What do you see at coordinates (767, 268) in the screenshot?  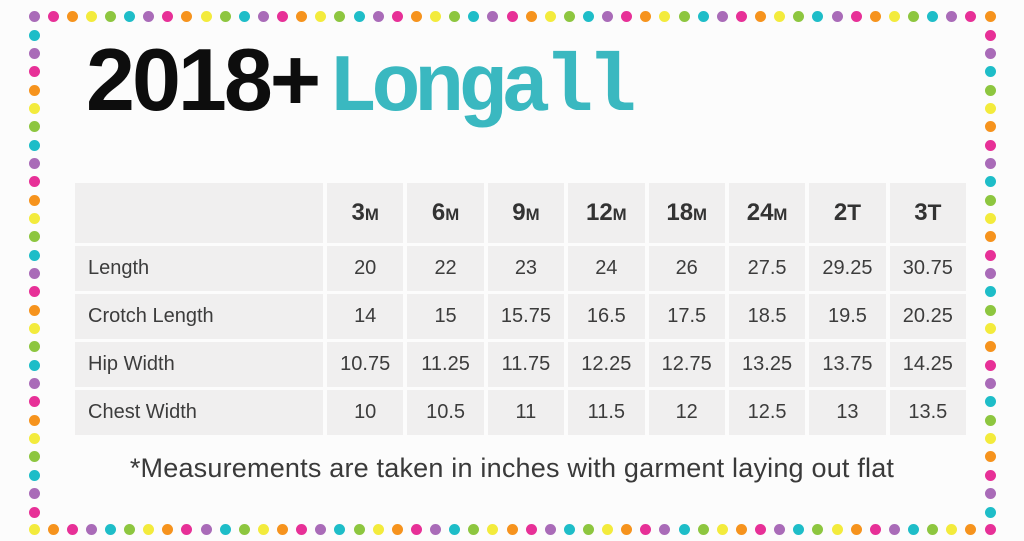 I see `measurement-cell: 27.5` at bounding box center [767, 268].